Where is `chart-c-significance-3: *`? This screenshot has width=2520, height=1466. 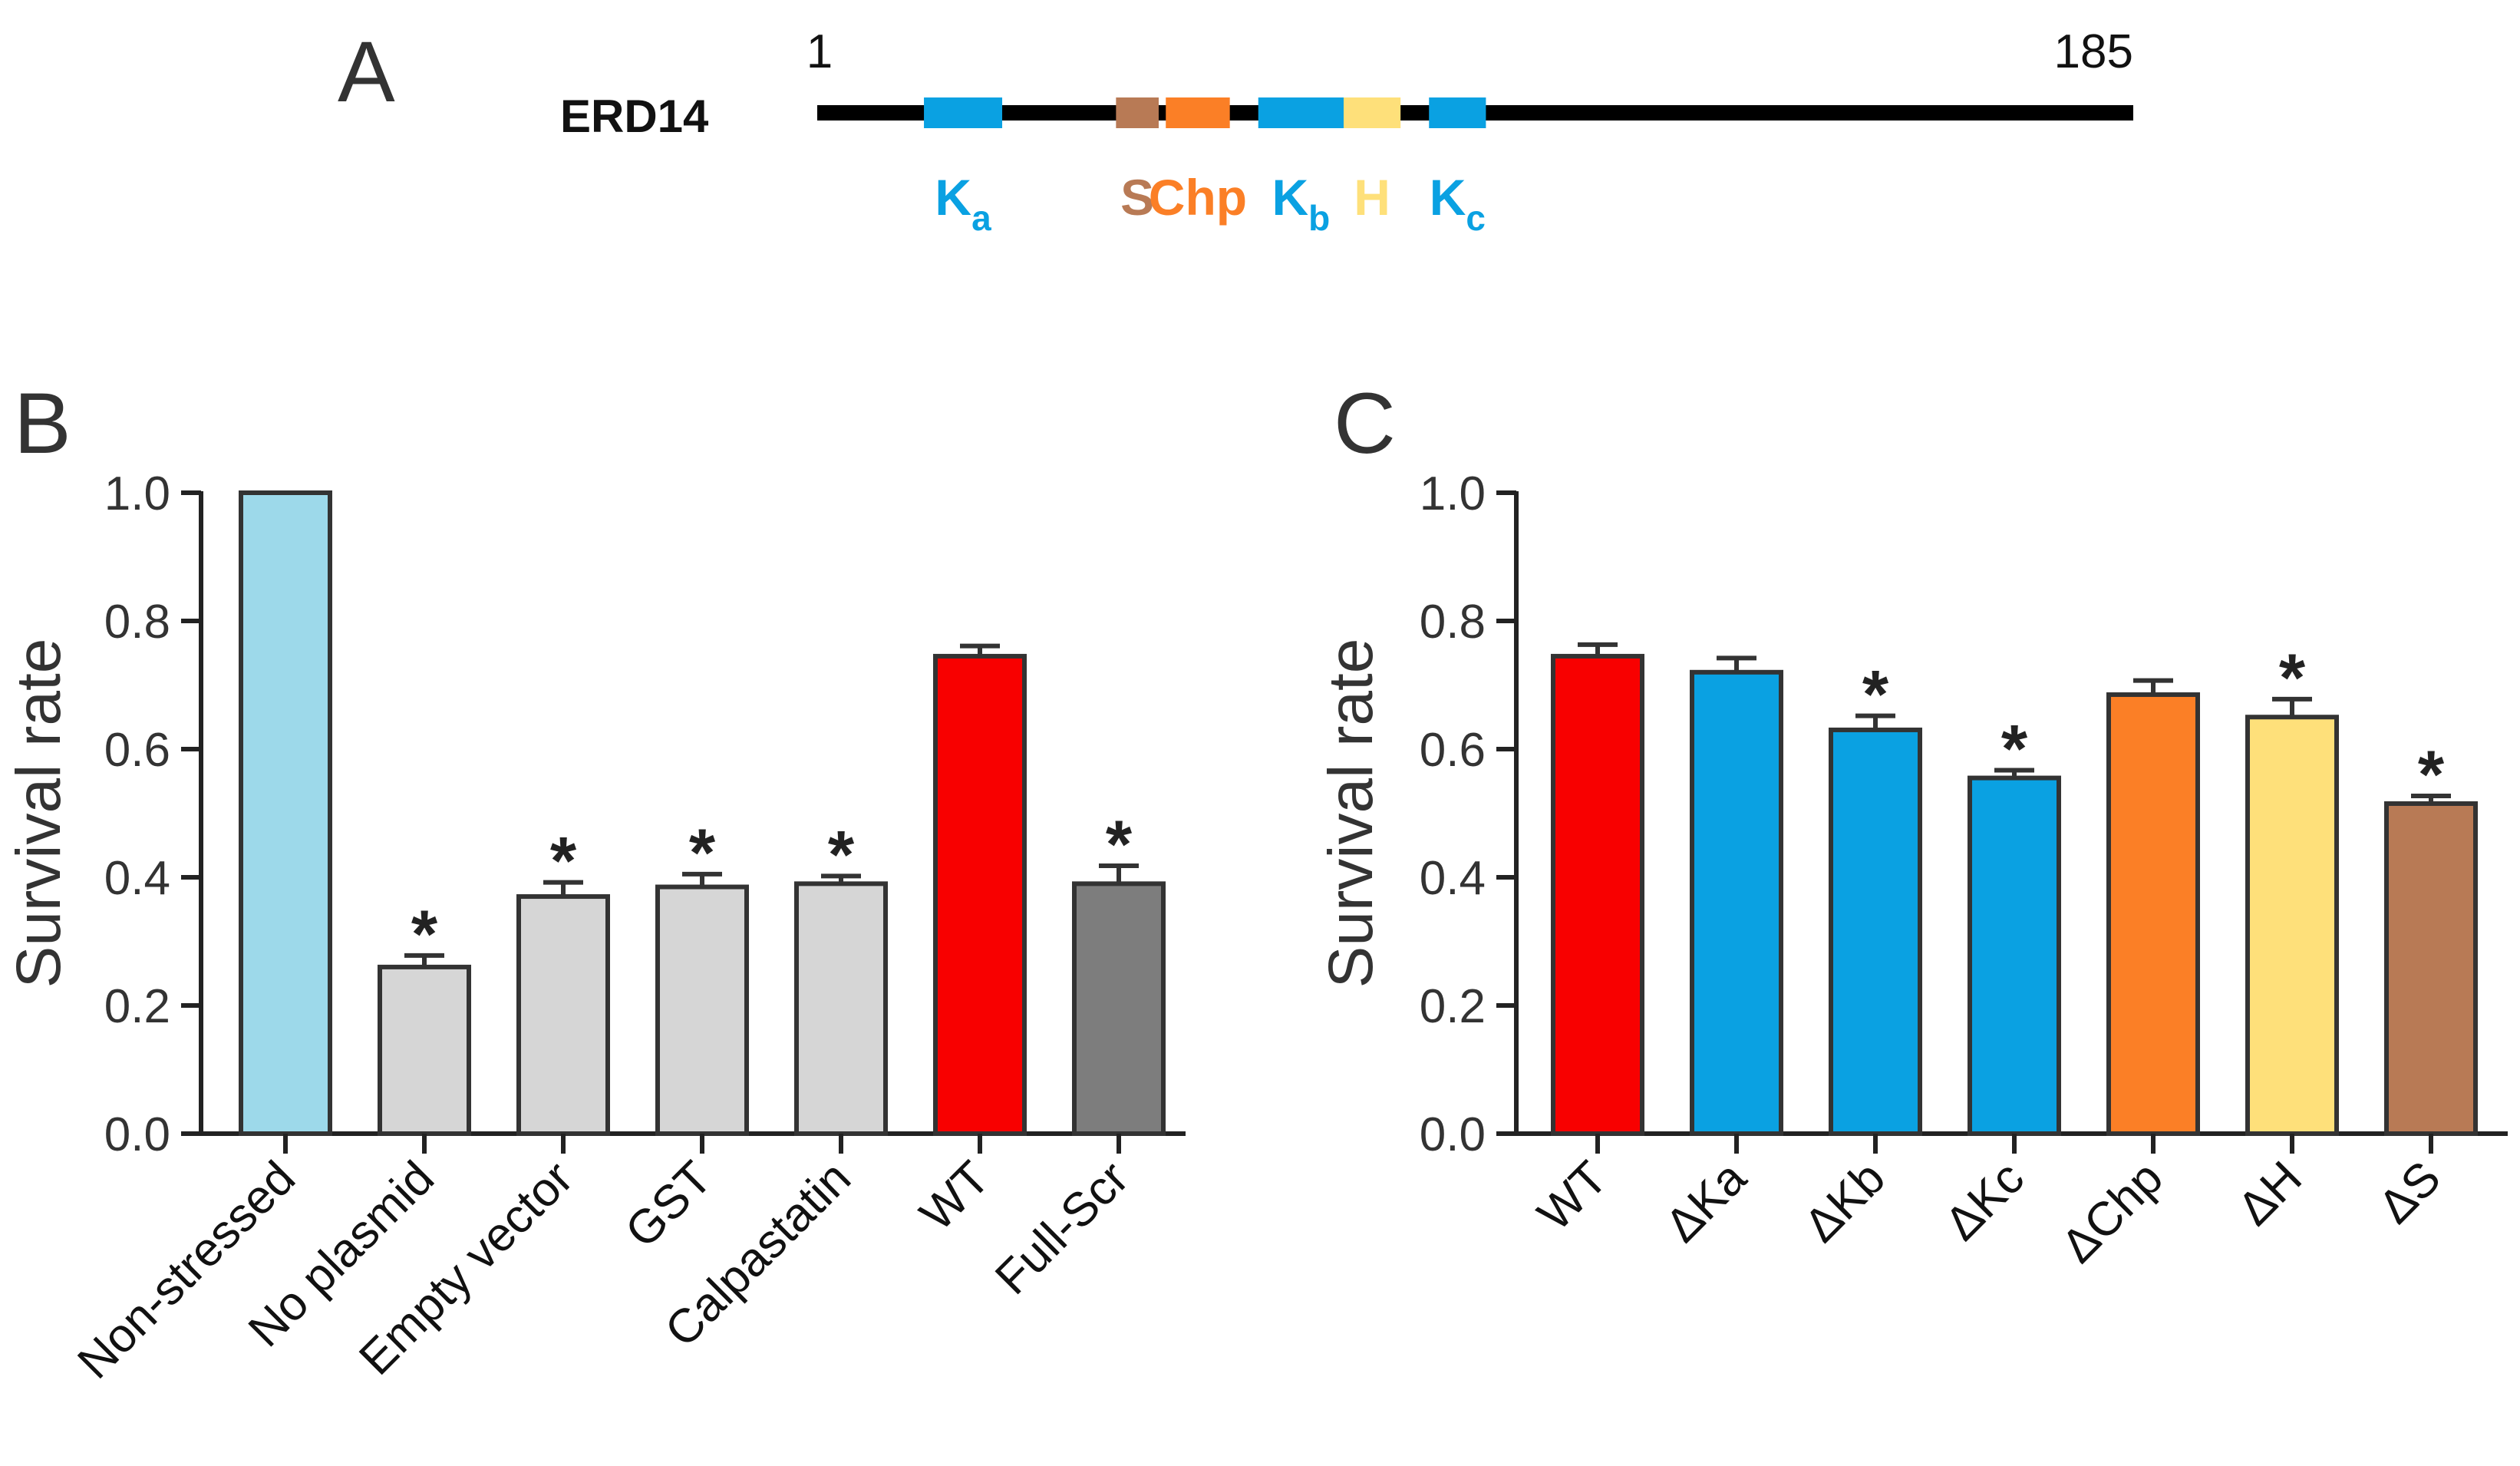
chart-c-significance-3: * is located at coordinates (2014, 749).